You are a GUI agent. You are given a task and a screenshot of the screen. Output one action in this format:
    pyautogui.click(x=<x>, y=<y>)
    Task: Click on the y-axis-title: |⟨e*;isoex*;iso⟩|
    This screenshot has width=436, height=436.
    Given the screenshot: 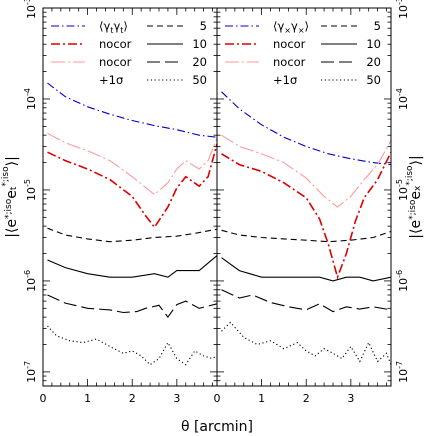 What is the action you would take?
    pyautogui.click(x=414, y=196)
    